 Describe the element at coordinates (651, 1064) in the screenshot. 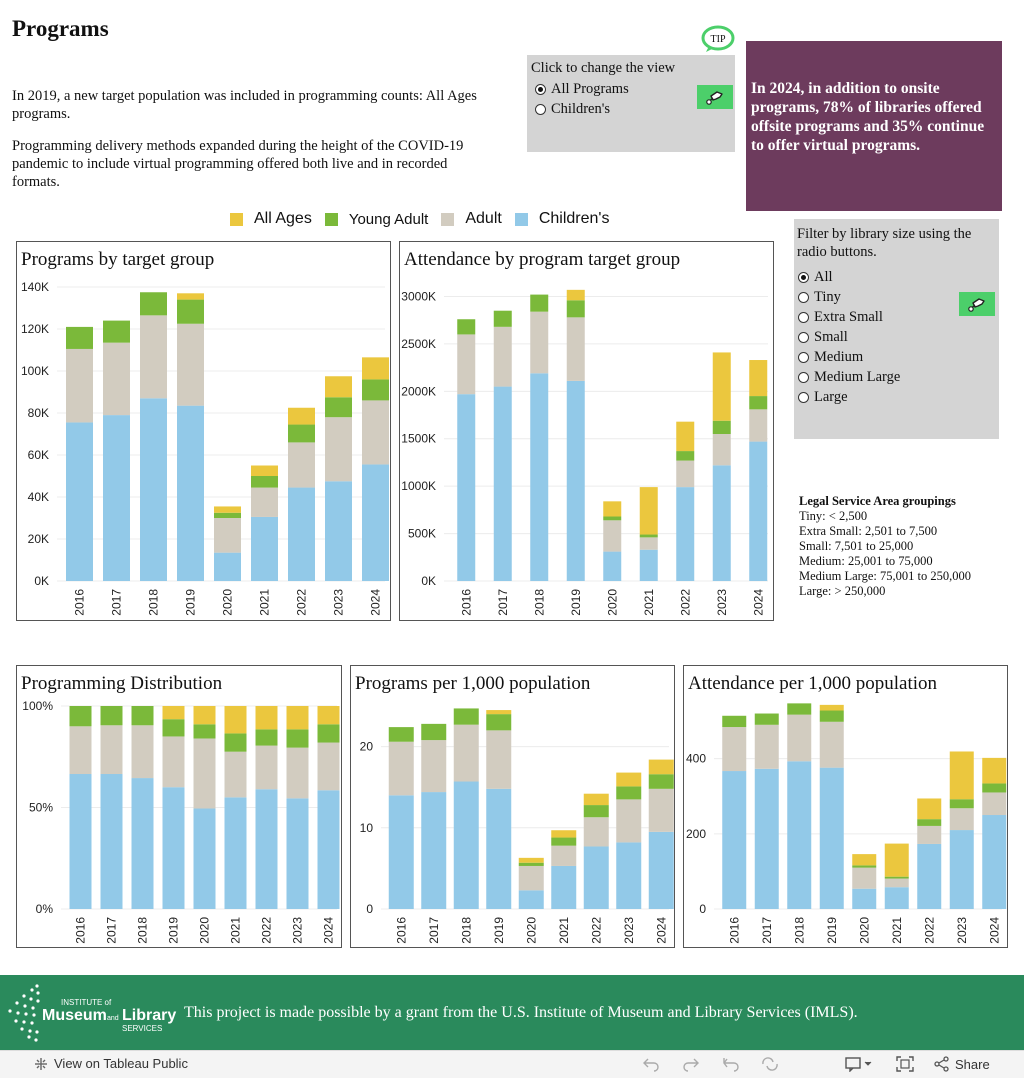

I see `undo-button` at that location.